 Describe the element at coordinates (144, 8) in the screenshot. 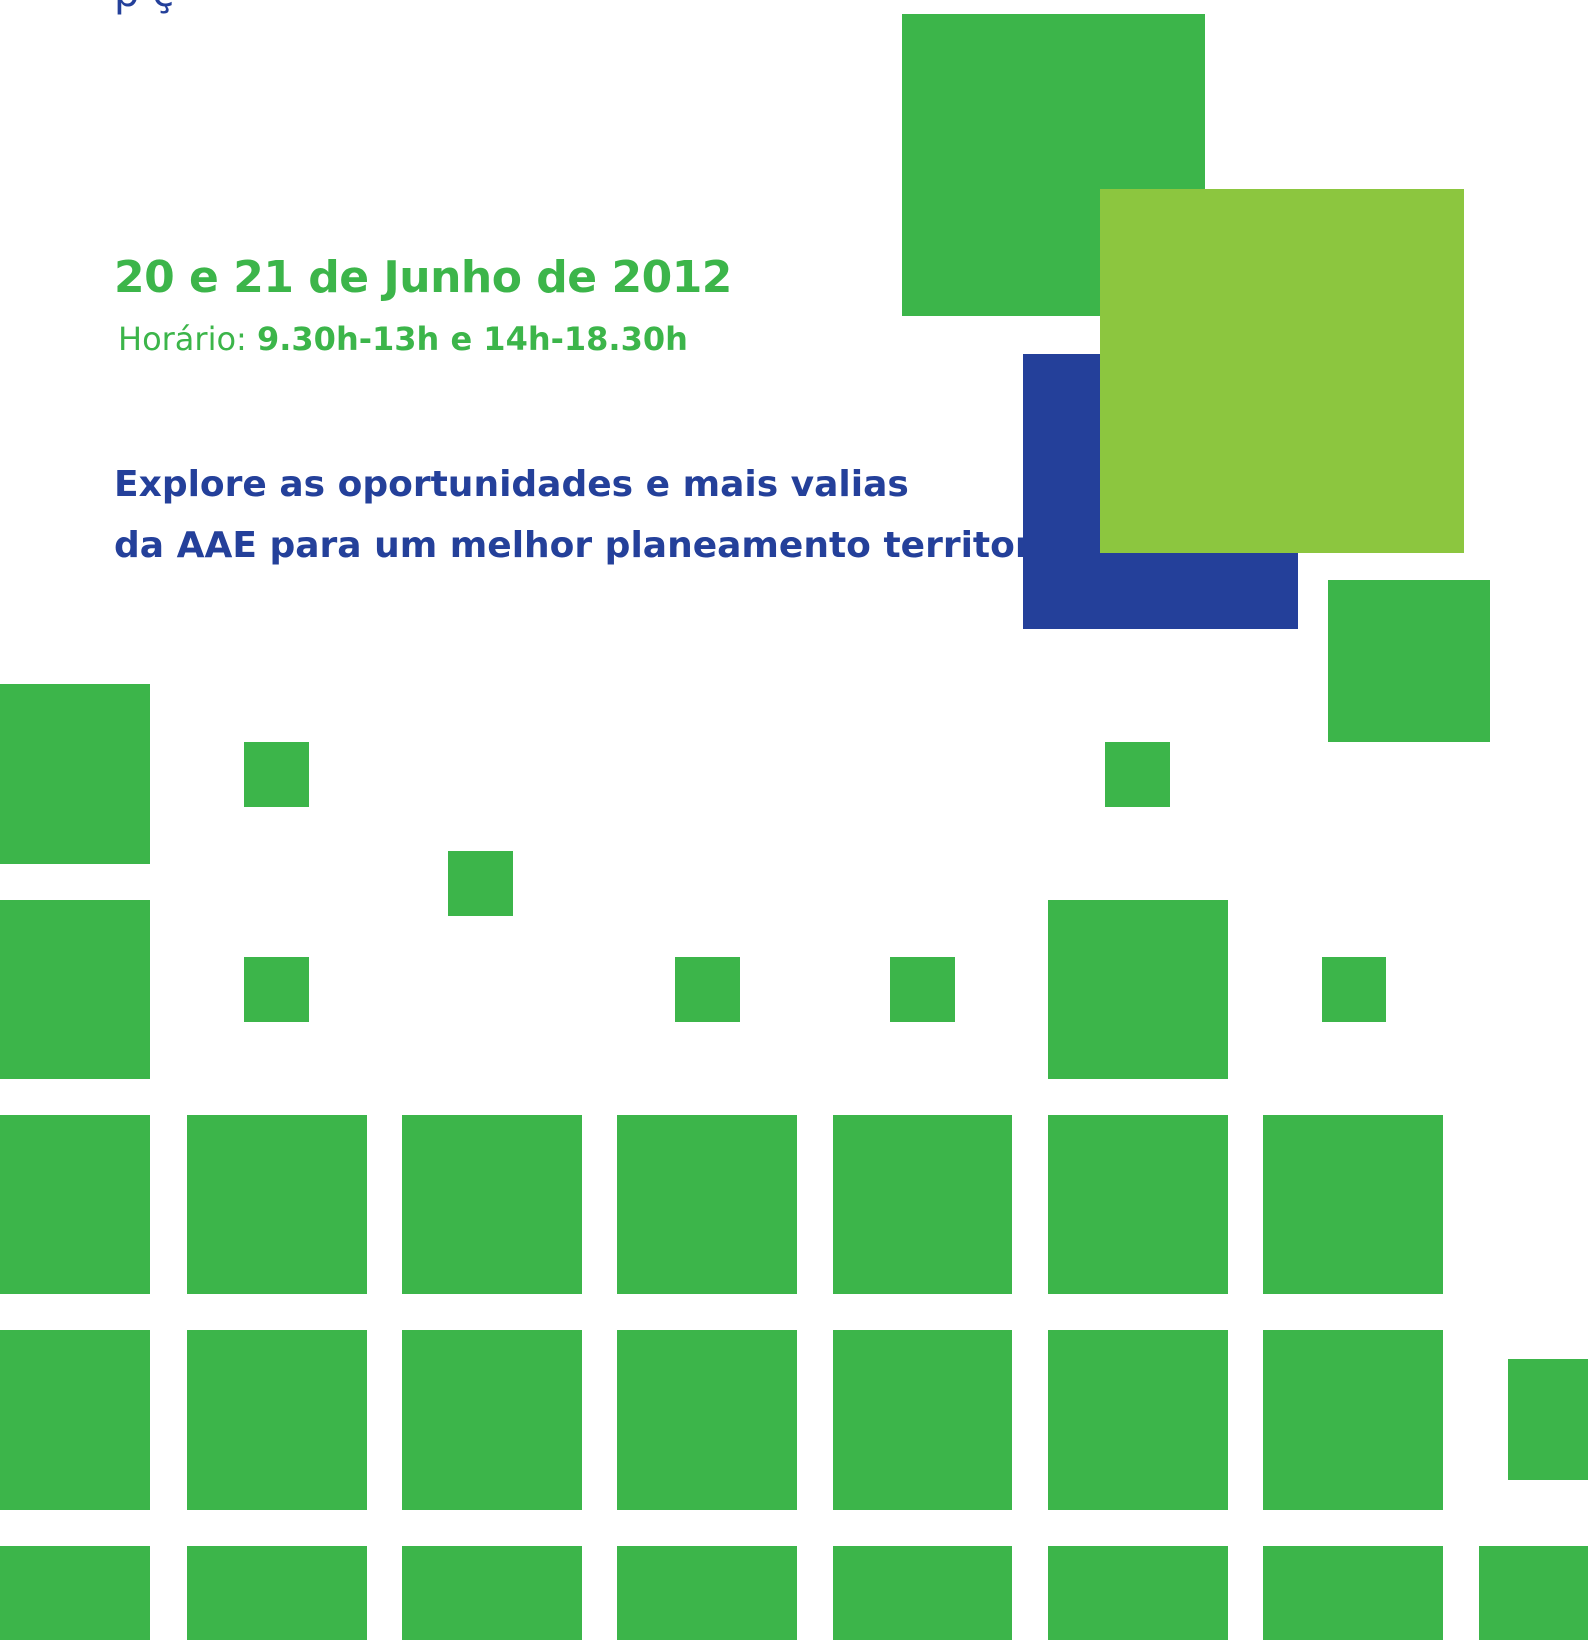

I see `cut-off-header-text: p ç` at that location.